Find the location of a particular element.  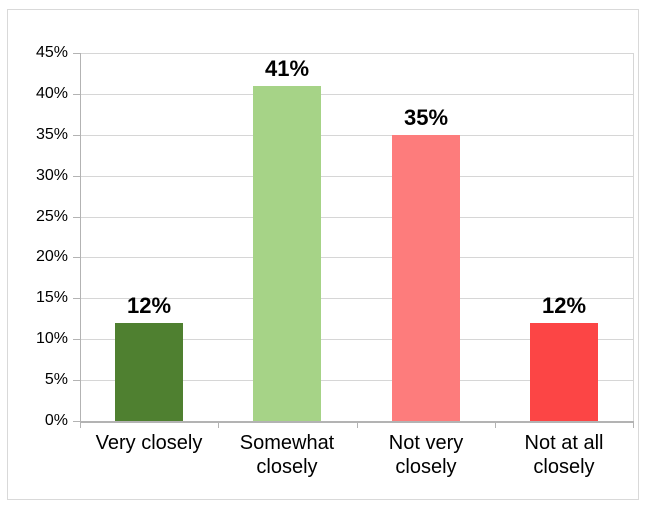

y-axis-tick-label: 40% is located at coordinates (51, 93).